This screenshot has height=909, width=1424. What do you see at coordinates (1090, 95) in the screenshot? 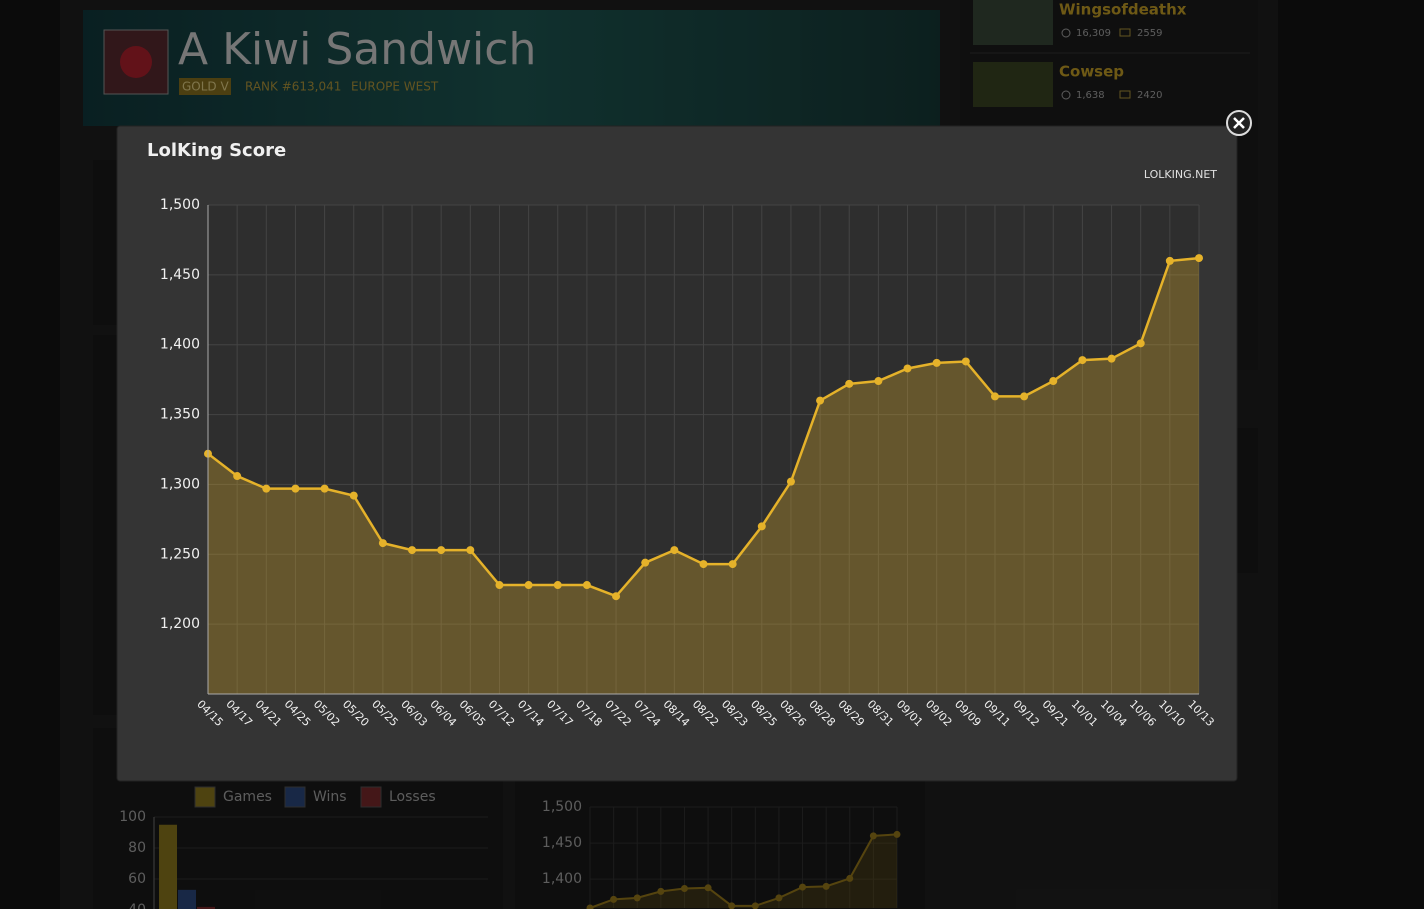
I see `stream-viewers: 1,638` at bounding box center [1090, 95].